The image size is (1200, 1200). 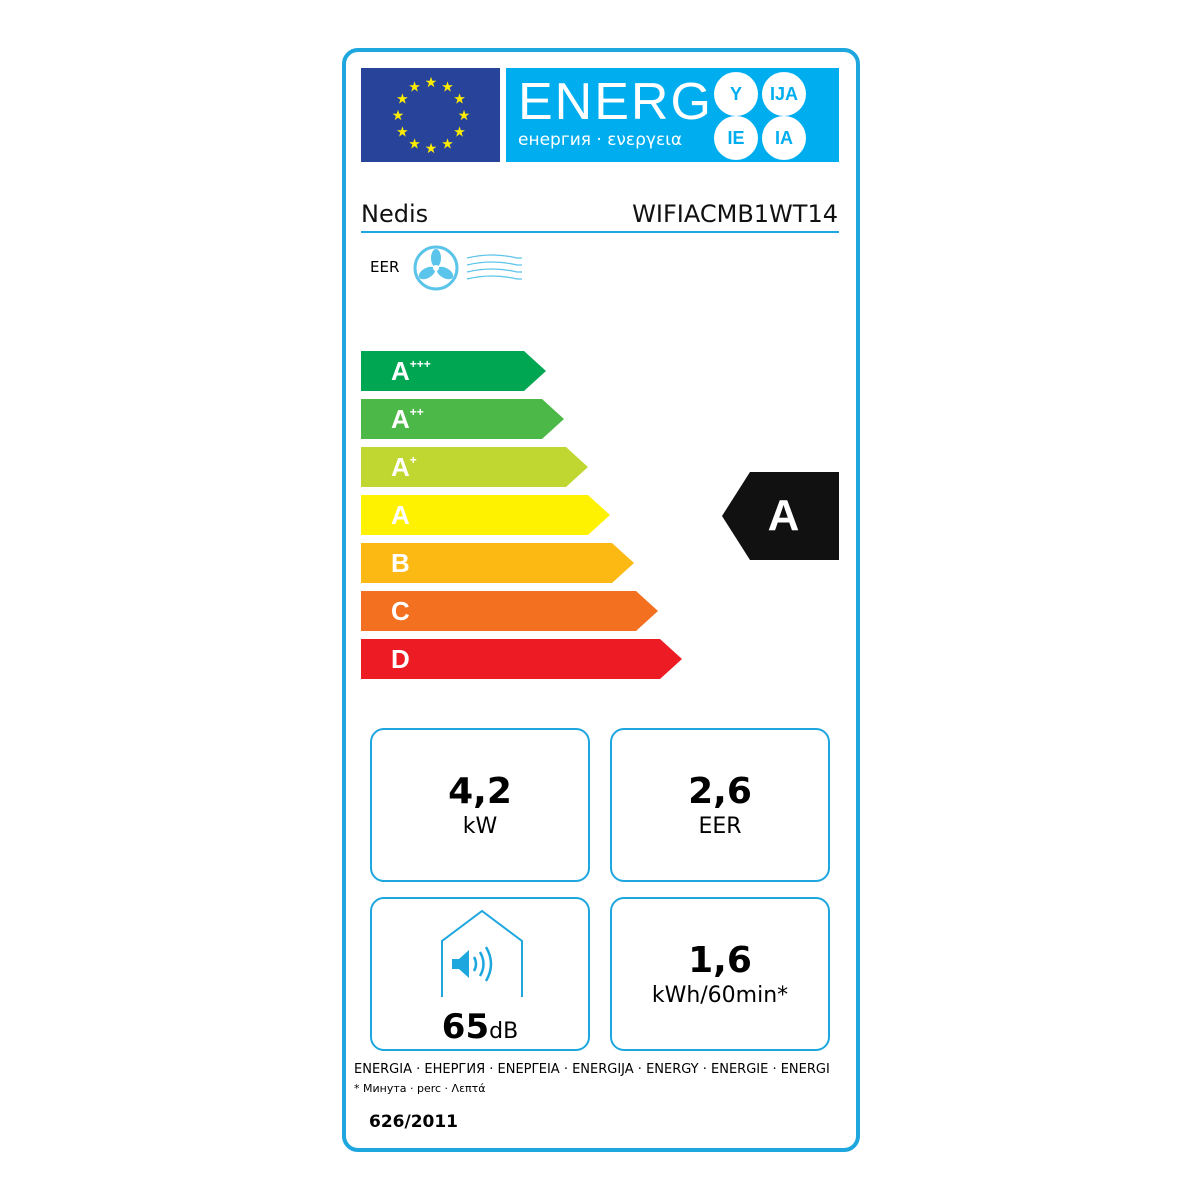 I want to click on capacity-unit: kW, so click(x=480, y=826).